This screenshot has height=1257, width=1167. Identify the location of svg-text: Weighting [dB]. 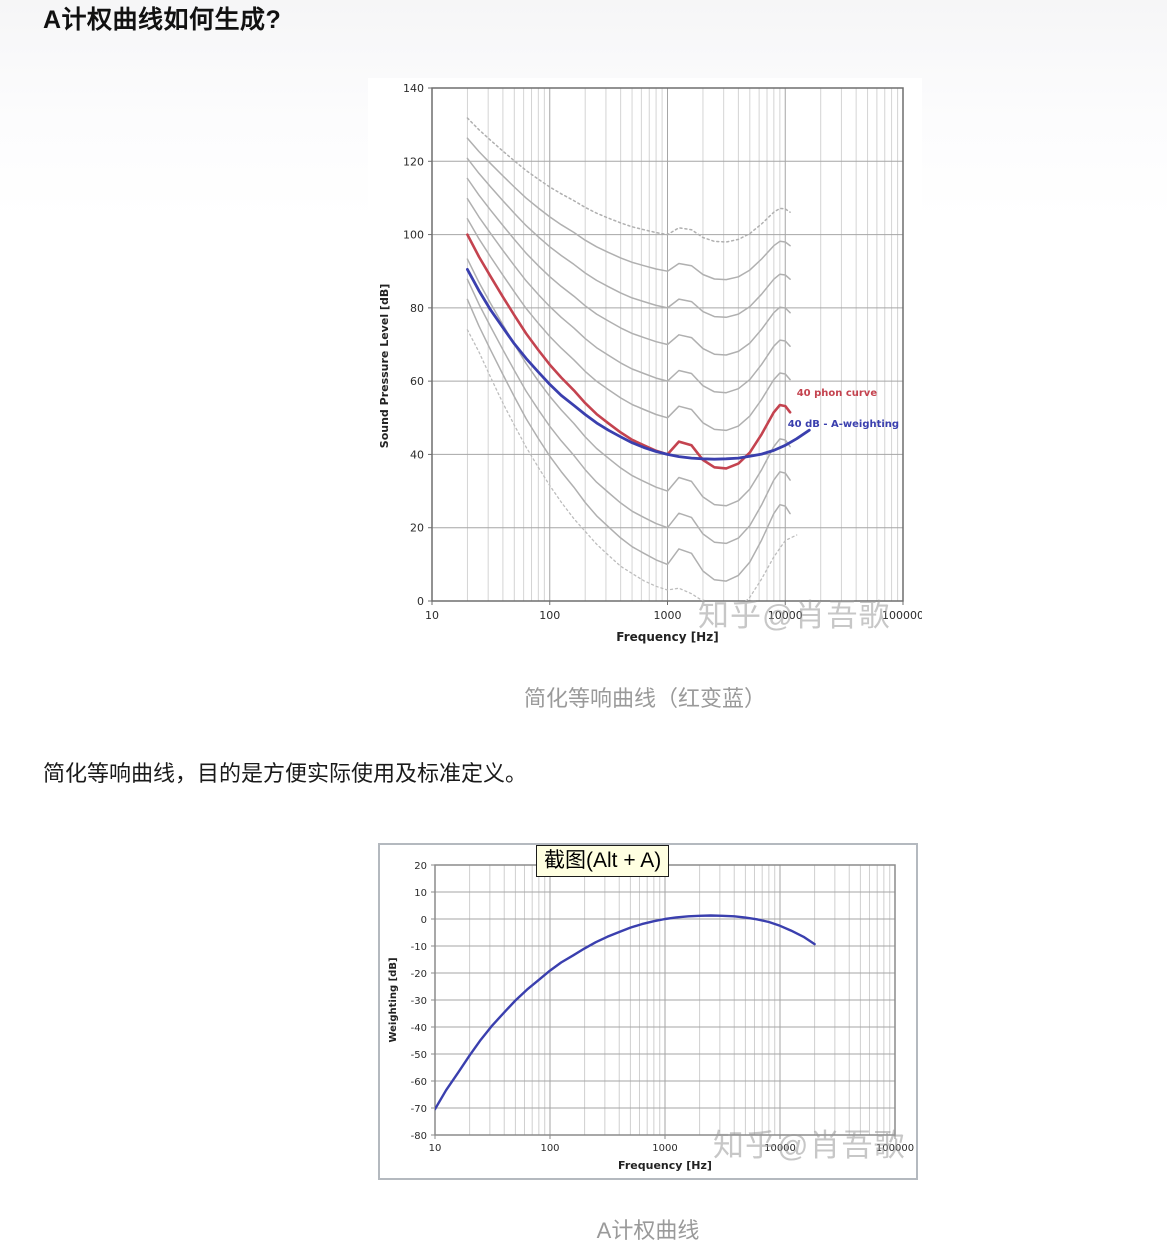
(393, 999).